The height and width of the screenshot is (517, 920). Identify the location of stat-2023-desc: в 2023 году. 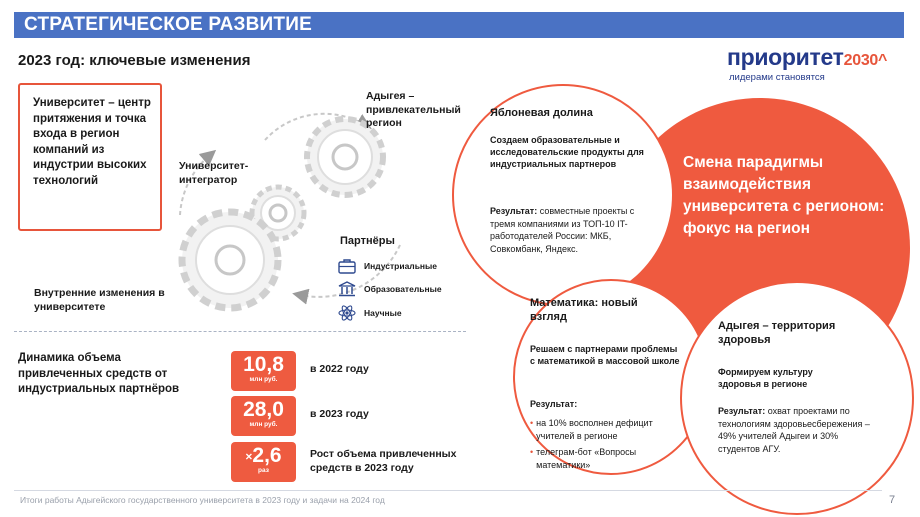
(339, 414).